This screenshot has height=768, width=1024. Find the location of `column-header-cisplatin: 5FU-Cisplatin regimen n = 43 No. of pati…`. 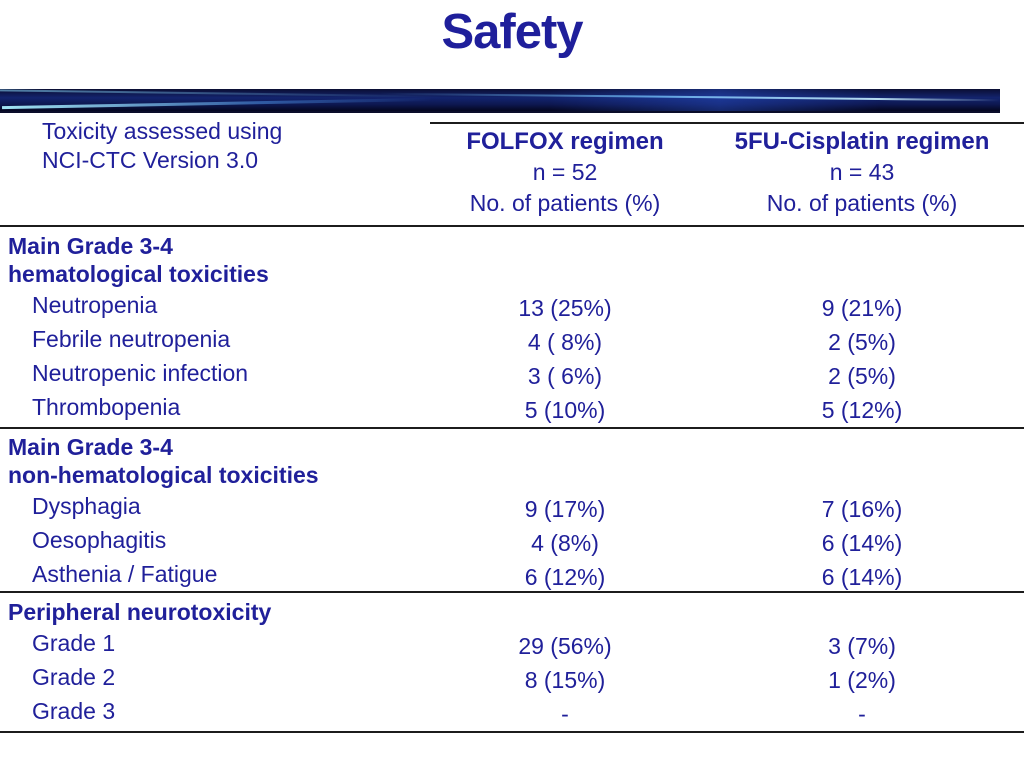

column-header-cisplatin: 5FU-Cisplatin regimen n = 43 No. of pati… is located at coordinates (862, 173).